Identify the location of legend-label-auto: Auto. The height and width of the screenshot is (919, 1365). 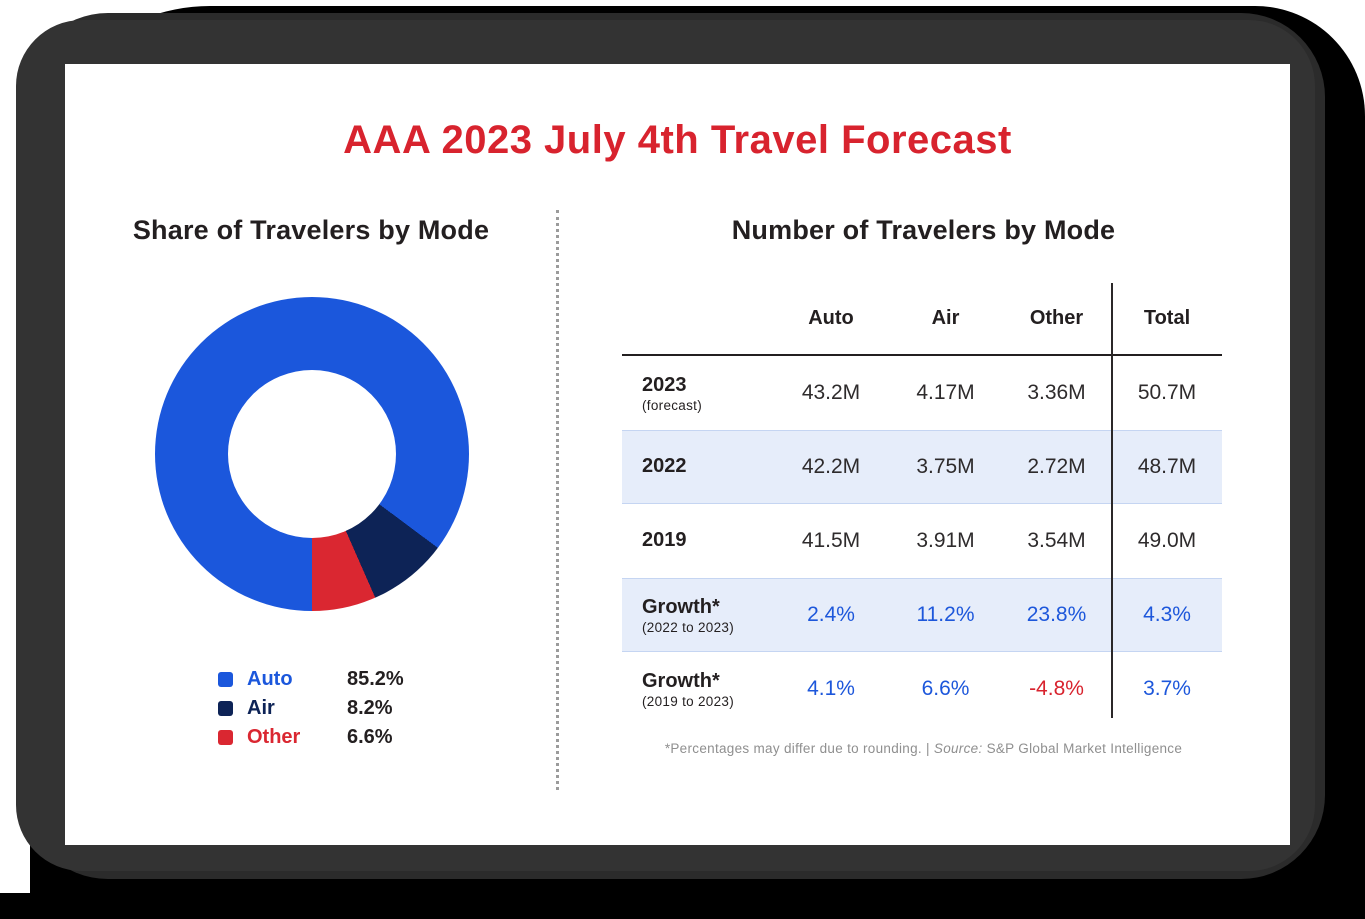
(270, 679).